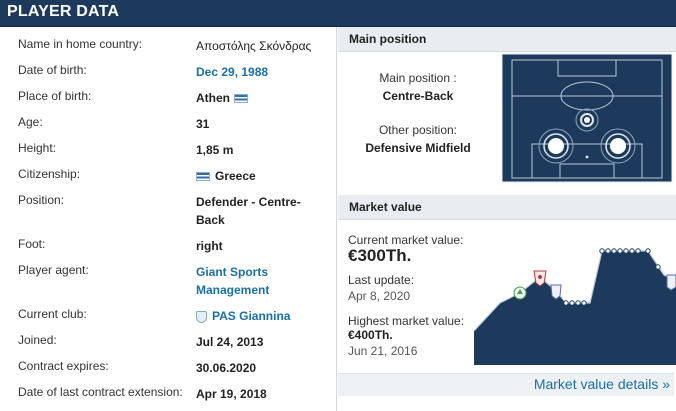 Image resolution: width=676 pixels, height=411 pixels. I want to click on value-contract: 30.06.2020, so click(226, 368).